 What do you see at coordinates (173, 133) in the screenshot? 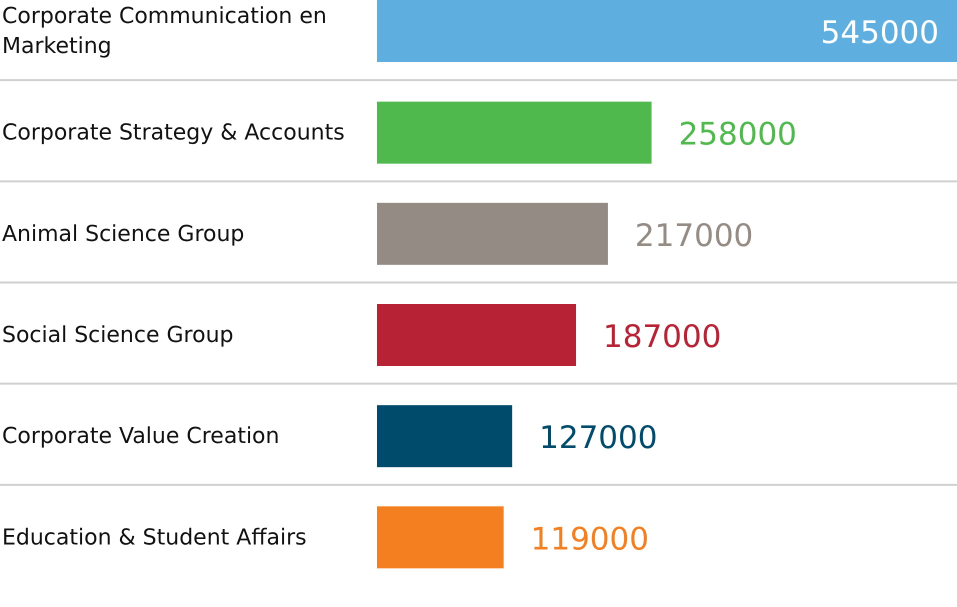
I see `y-tick-label: Corporate Strategy & Accounts` at bounding box center [173, 133].